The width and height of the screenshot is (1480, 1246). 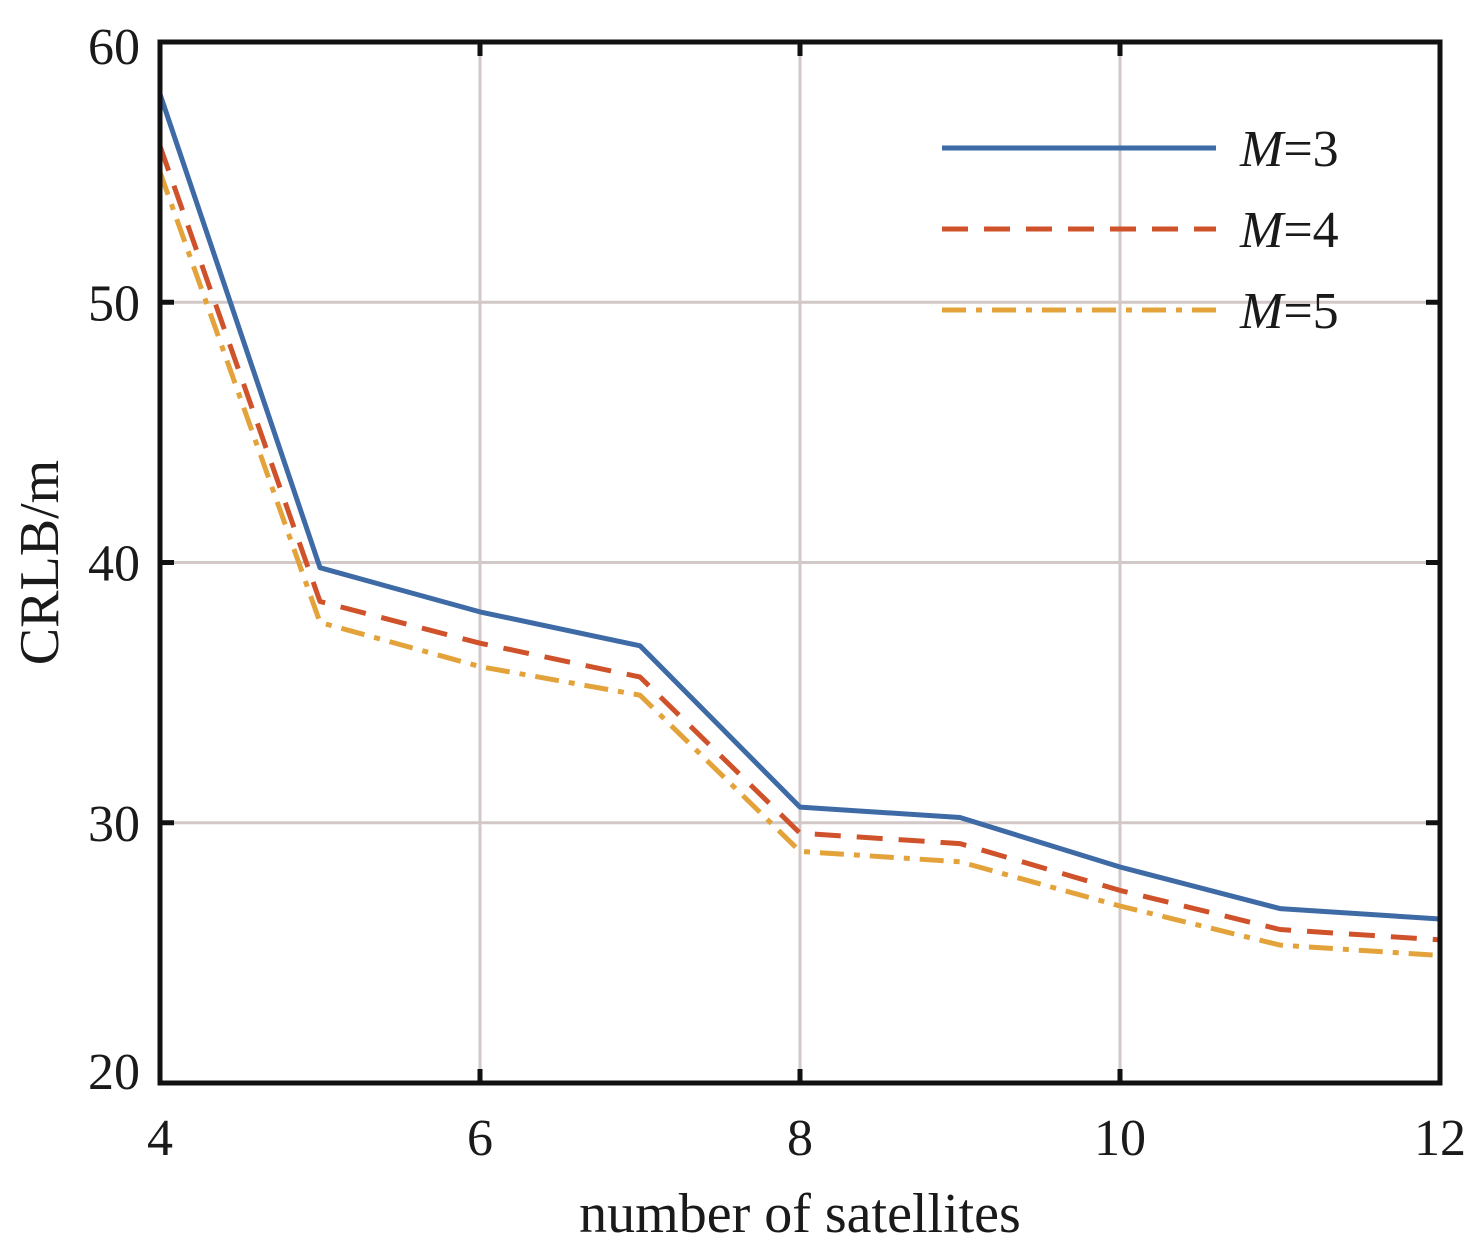 I want to click on x-axis-label: number of satellites, so click(x=800, y=1214).